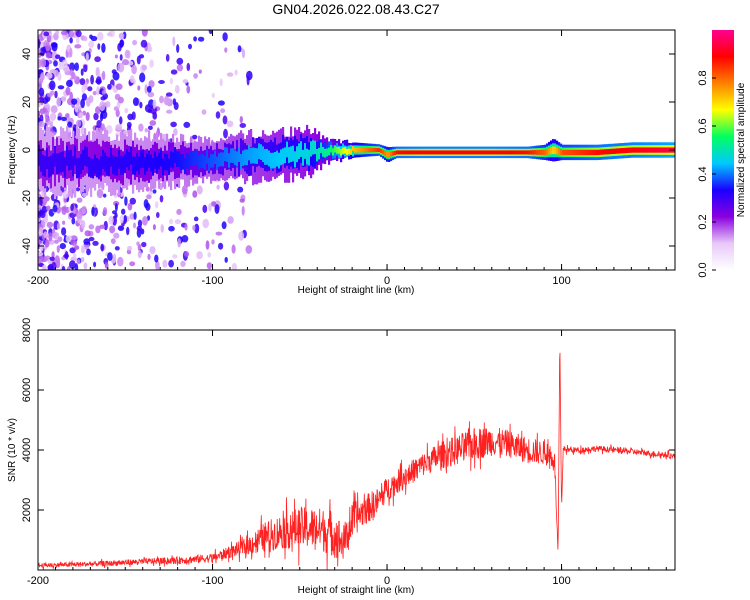  I want to click on colorbar-gradient, so click(723, 150).